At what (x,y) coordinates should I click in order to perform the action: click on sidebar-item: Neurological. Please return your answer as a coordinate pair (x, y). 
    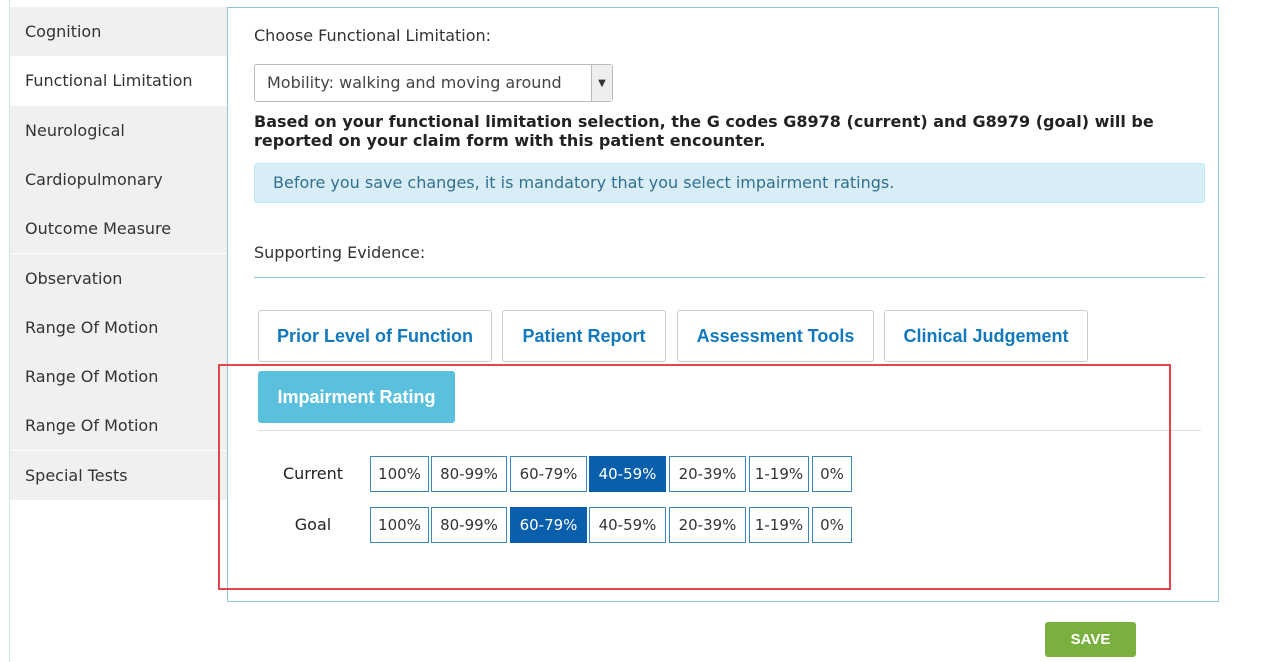
    Looking at the image, I should click on (119, 130).